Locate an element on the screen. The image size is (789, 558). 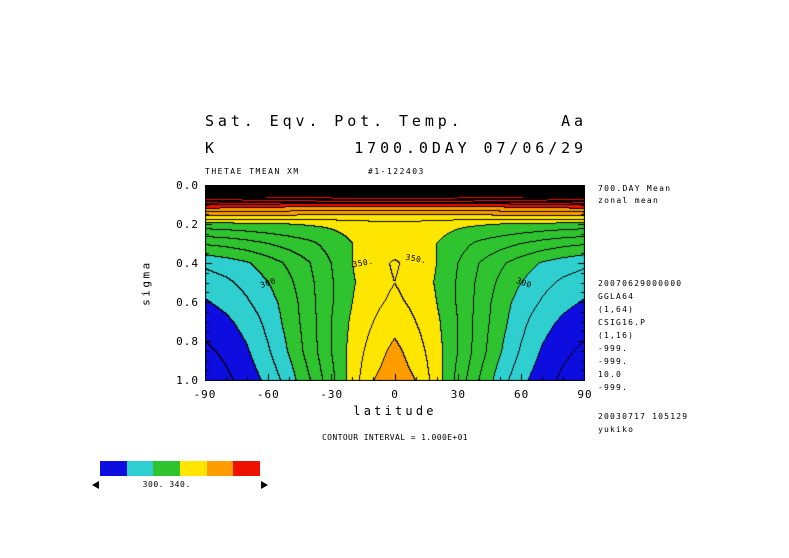
y-tick-label: 1.0 is located at coordinates (187, 380).